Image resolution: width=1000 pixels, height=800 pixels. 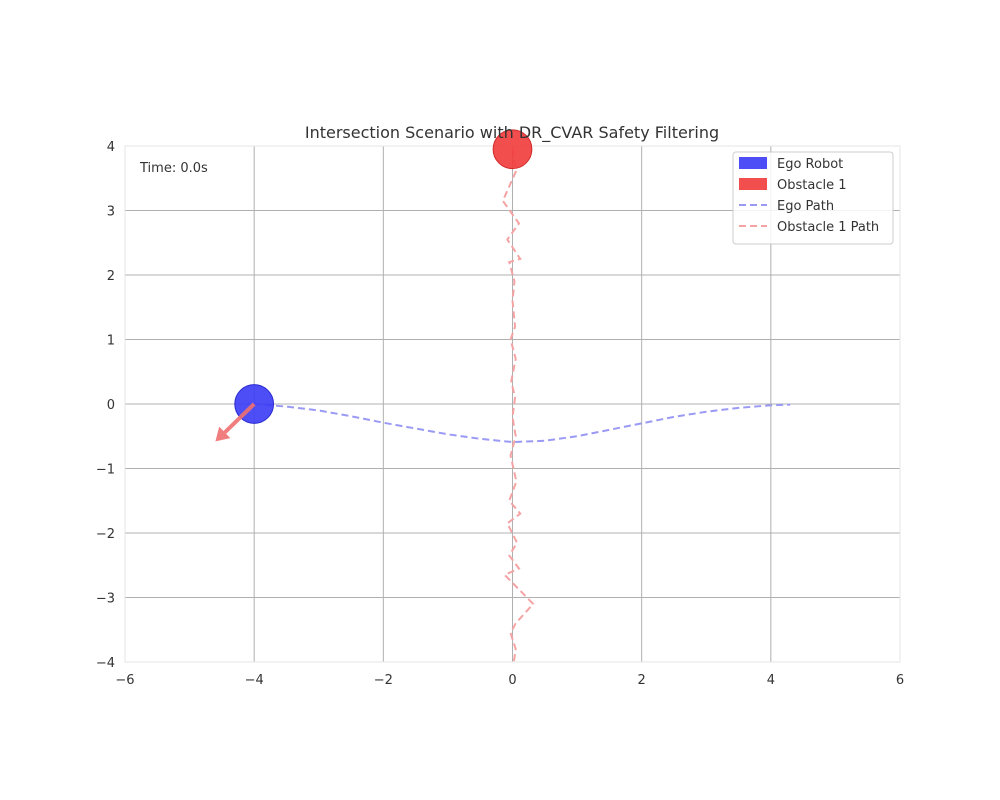 What do you see at coordinates (223, 434) in the screenshot?
I see `velocity-arrow-head` at bounding box center [223, 434].